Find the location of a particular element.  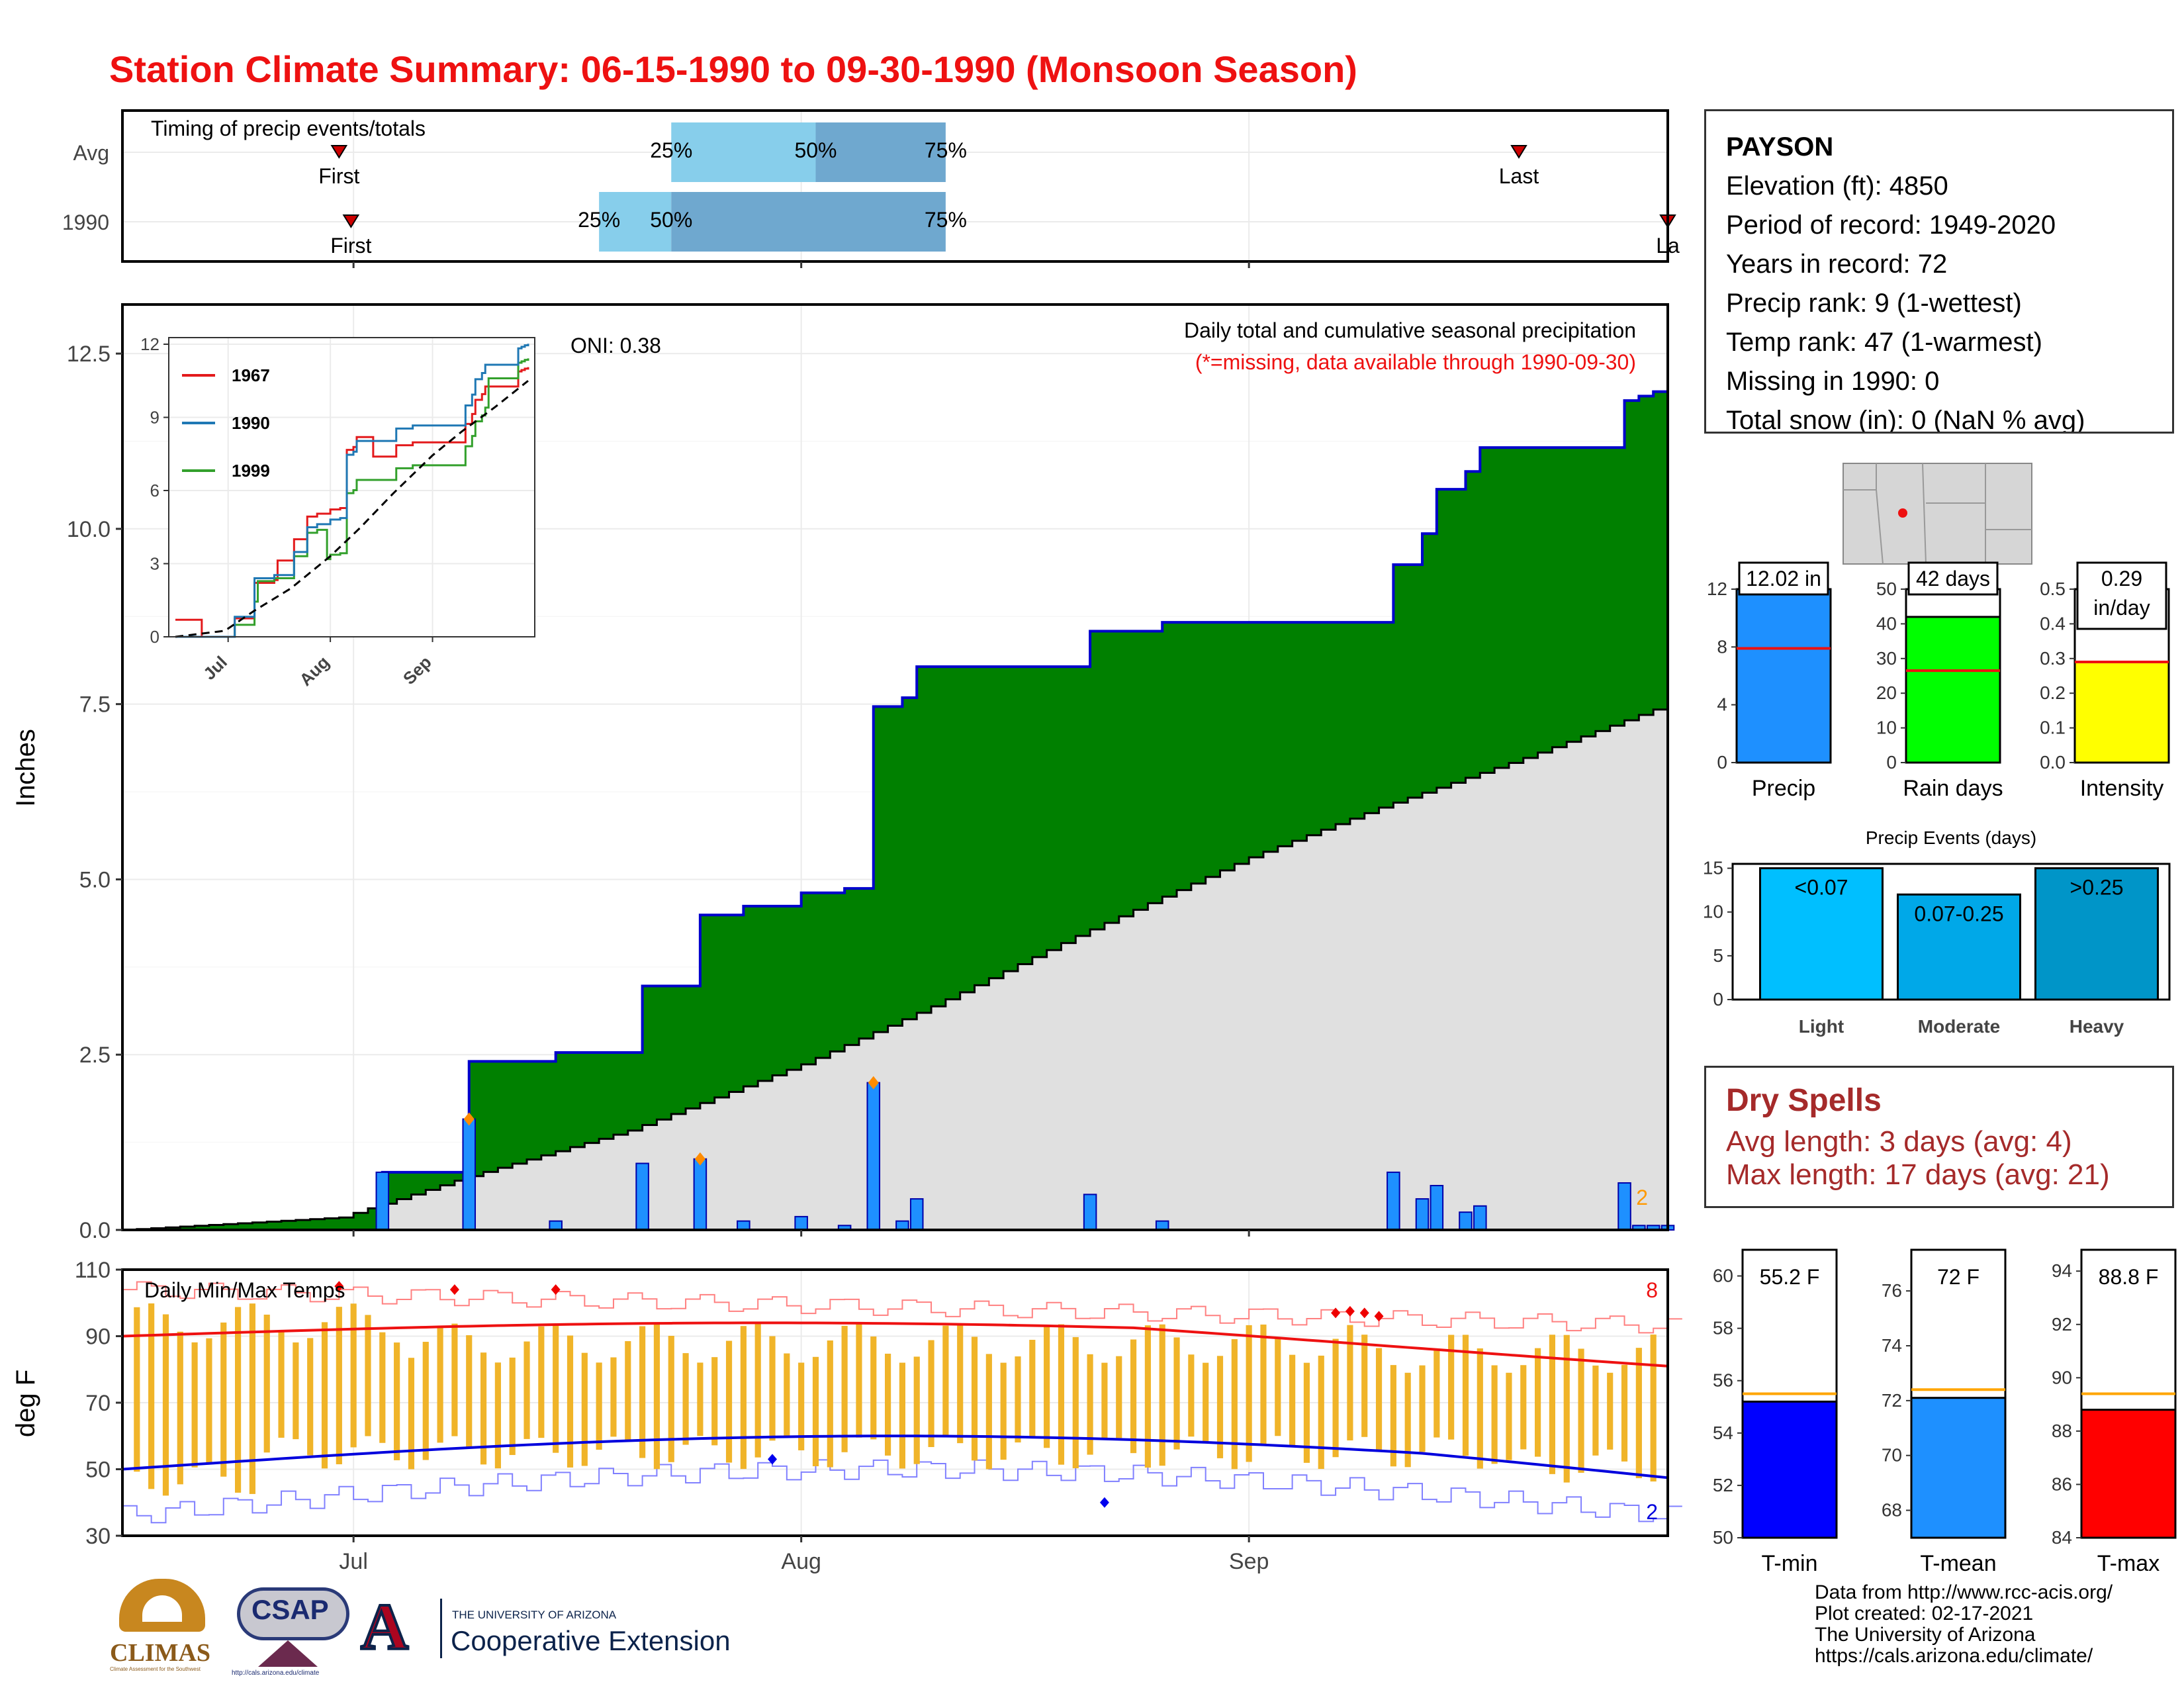

station-name: PAYSON is located at coordinates (1780, 147).